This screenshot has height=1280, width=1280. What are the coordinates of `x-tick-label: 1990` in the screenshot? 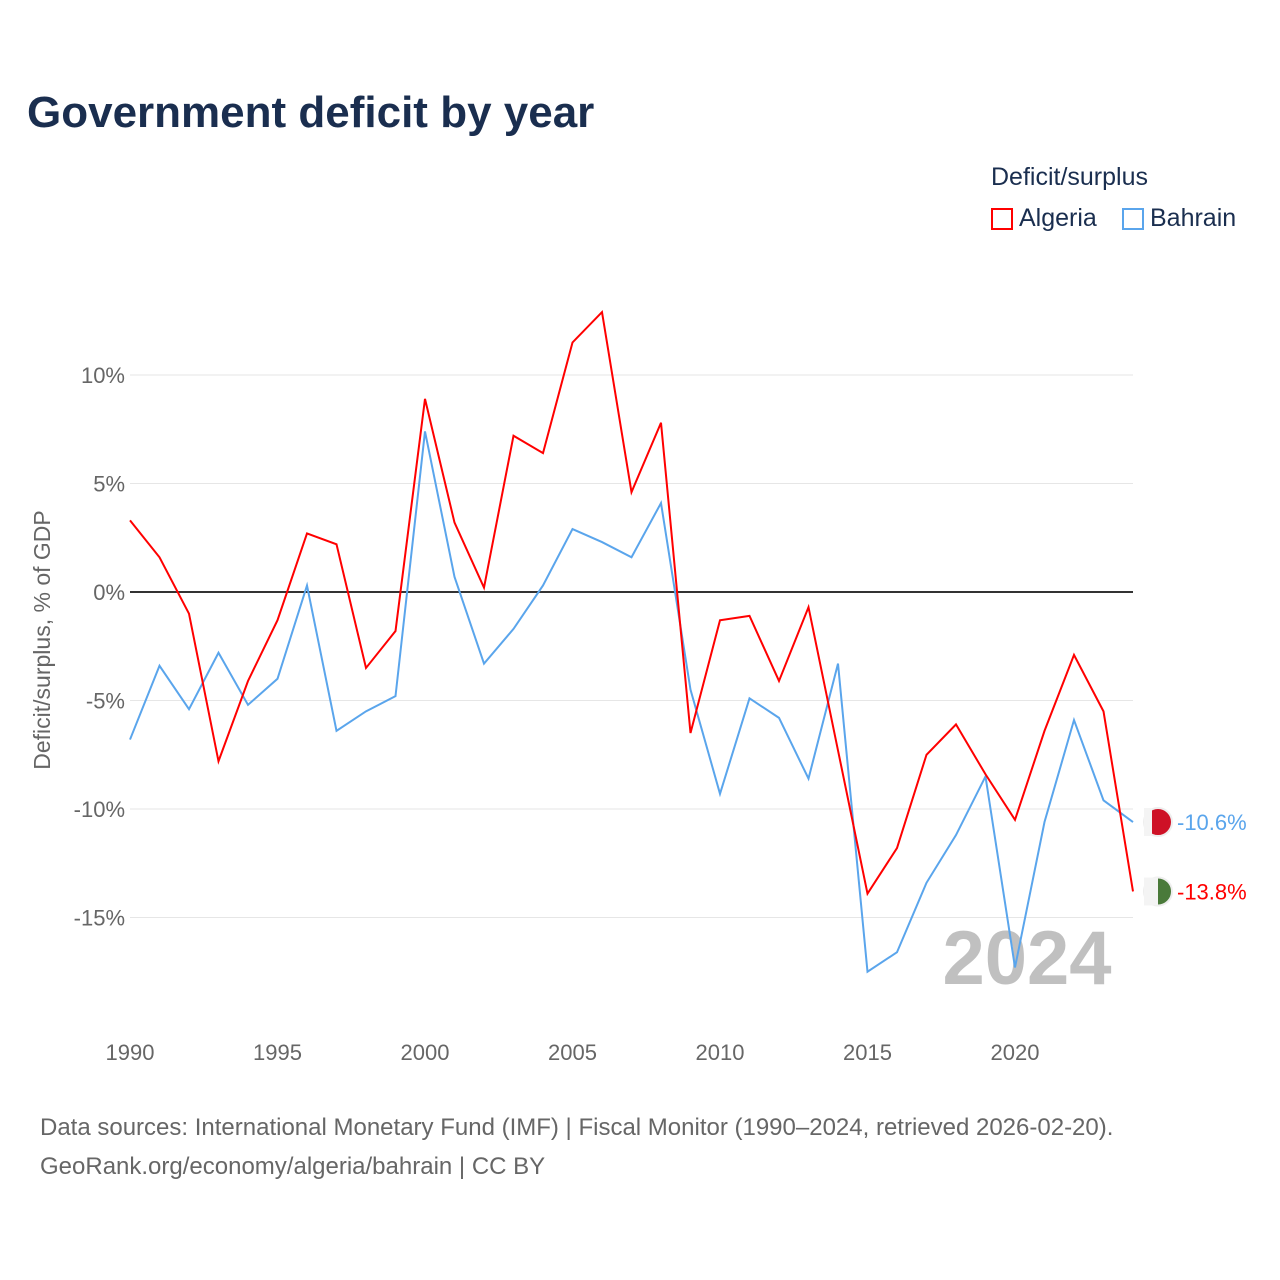 It's located at (130, 1052).